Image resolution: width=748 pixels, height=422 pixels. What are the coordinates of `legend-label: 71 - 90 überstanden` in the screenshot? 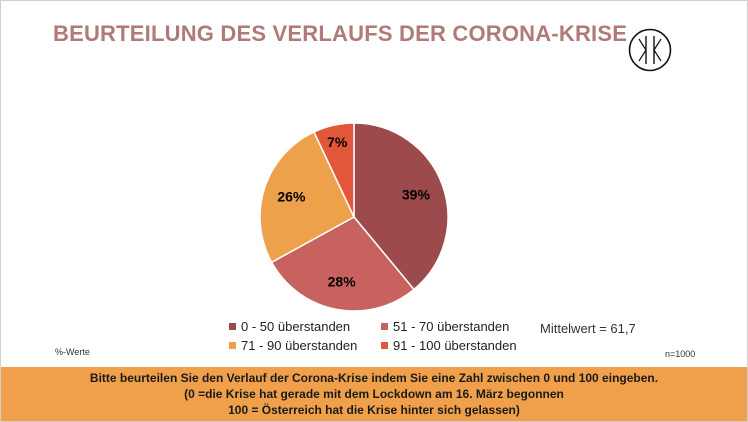 It's located at (299, 345).